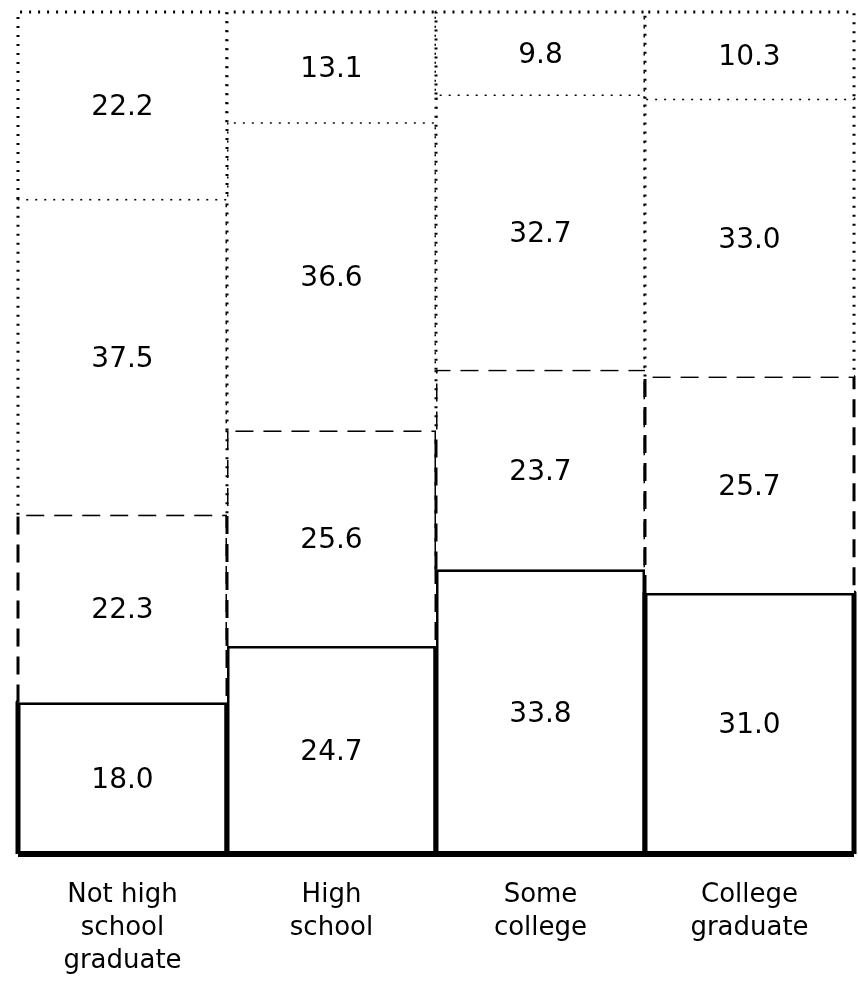 The image size is (858, 1001). Describe the element at coordinates (749, 238) in the screenshot. I see `data-label: 33.0` at that location.